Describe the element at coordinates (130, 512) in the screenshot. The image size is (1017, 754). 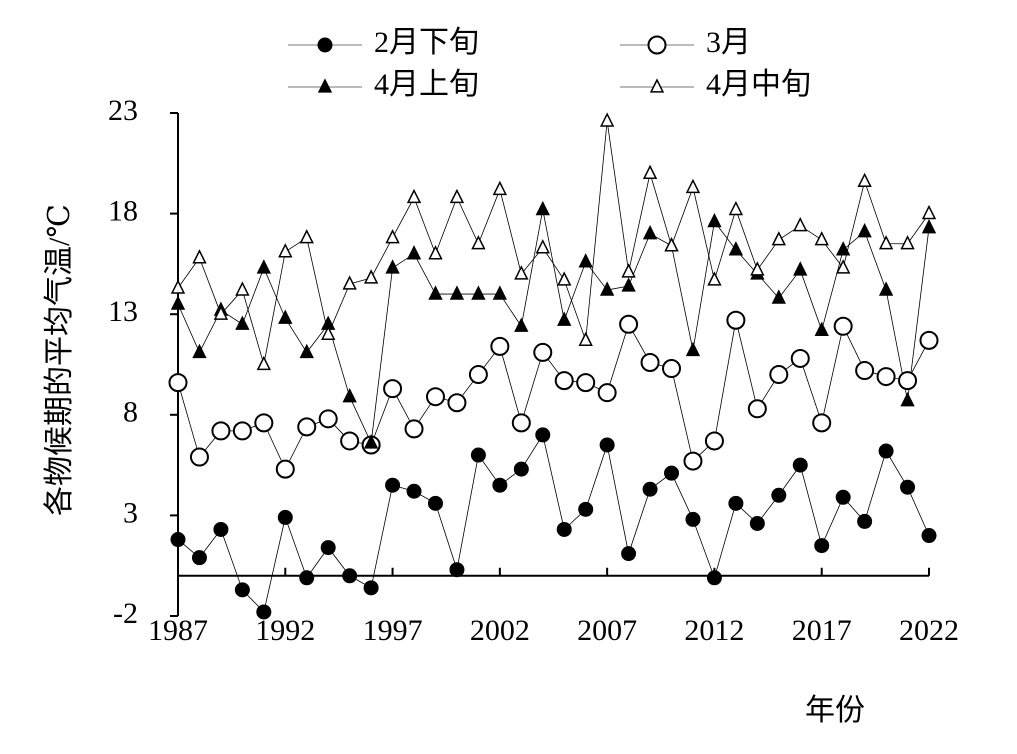
I see `y-tick-label: 3` at that location.